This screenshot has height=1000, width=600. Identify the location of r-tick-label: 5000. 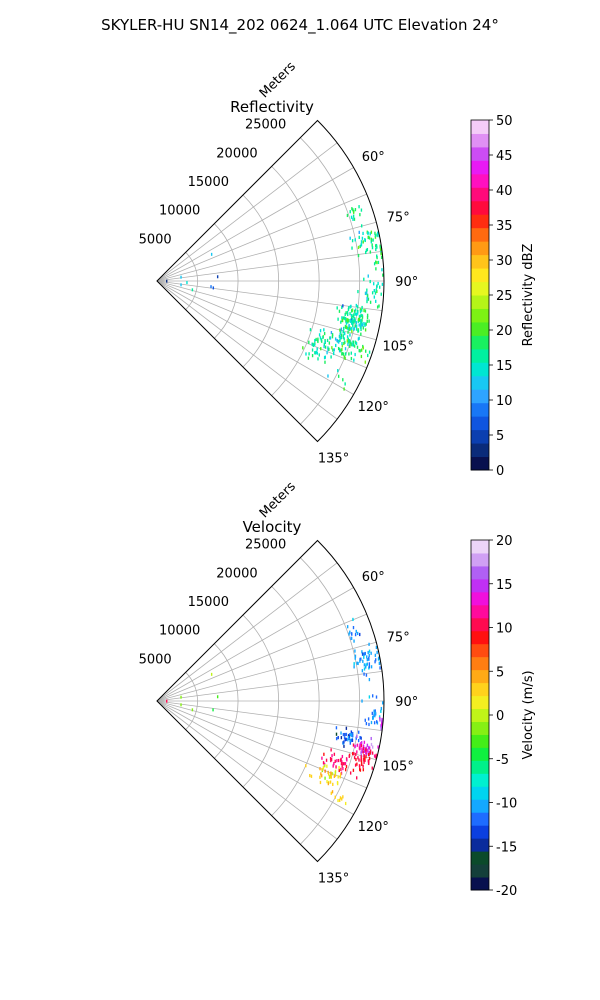
(155, 239).